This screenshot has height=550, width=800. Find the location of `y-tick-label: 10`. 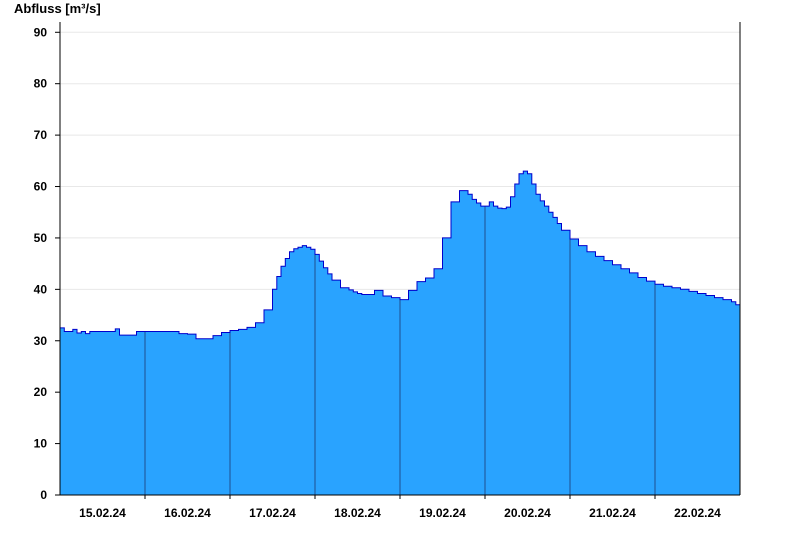

y-tick-label: 10 is located at coordinates (41, 444).